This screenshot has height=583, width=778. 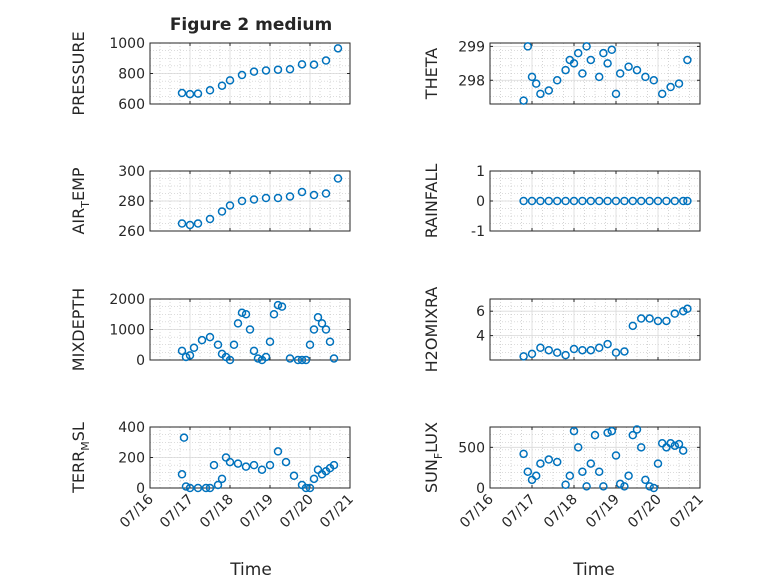 I want to click on y-axis-label-subscript: M, so click(x=85, y=446).